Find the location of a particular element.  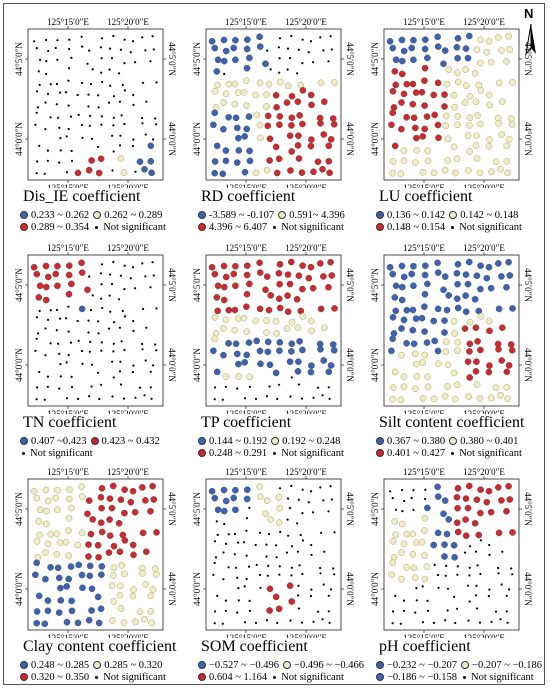

panel-title: RD coefficient is located at coordinates (248, 196).